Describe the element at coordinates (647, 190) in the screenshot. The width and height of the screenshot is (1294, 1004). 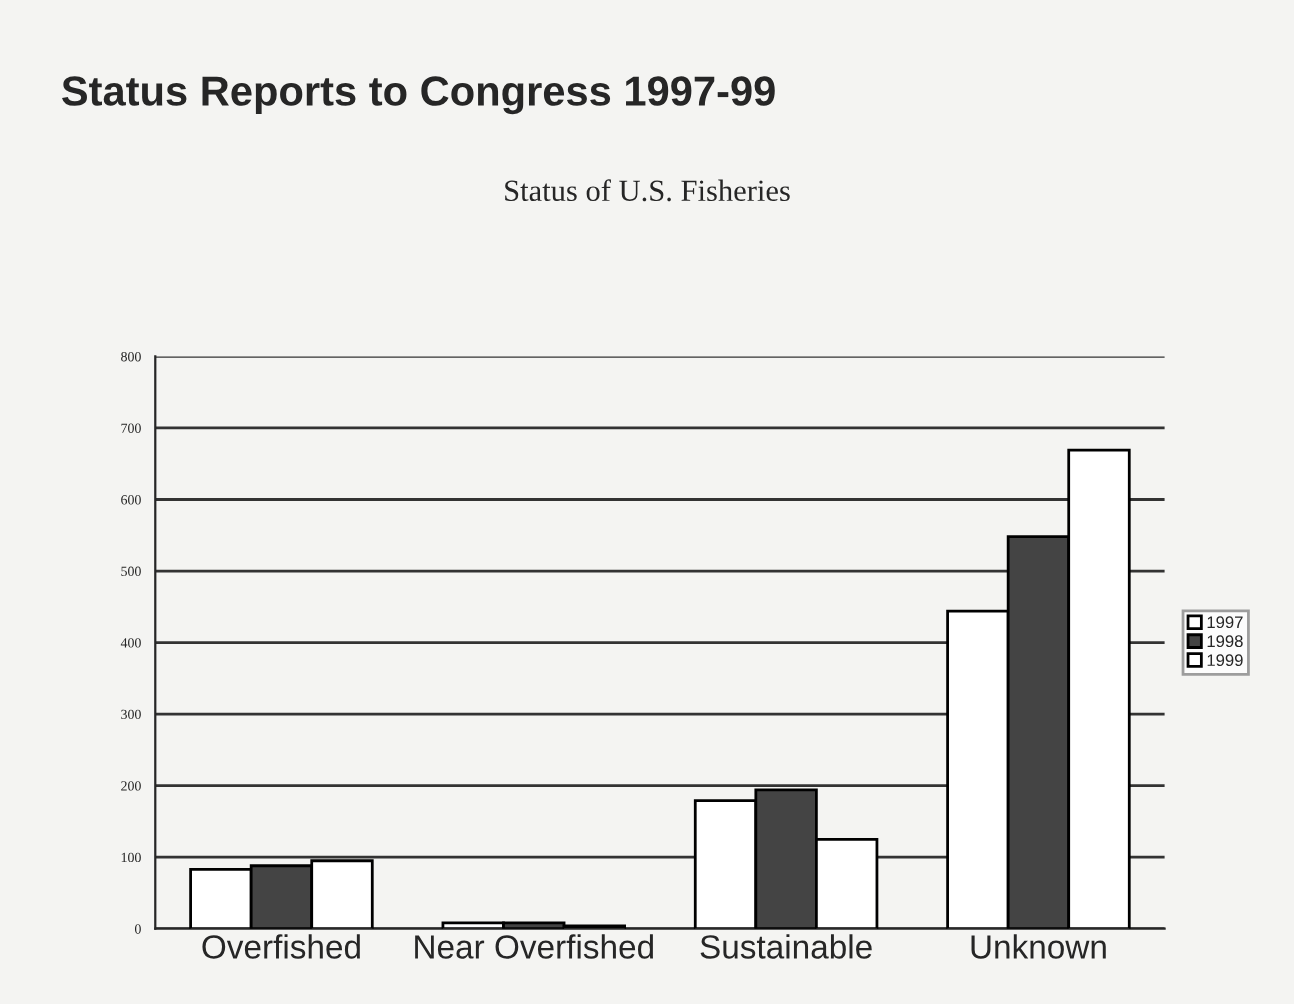
I see `chart-subtitle: Status of U.S. Fisheries` at that location.